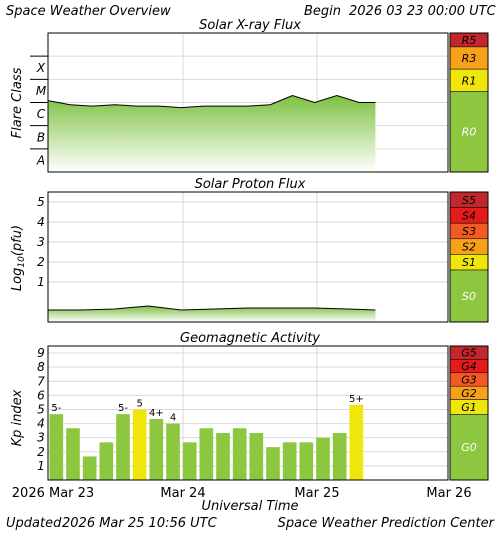 This screenshot has width=500, height=533. I want to click on xray-class-label-X: X, so click(41, 68).